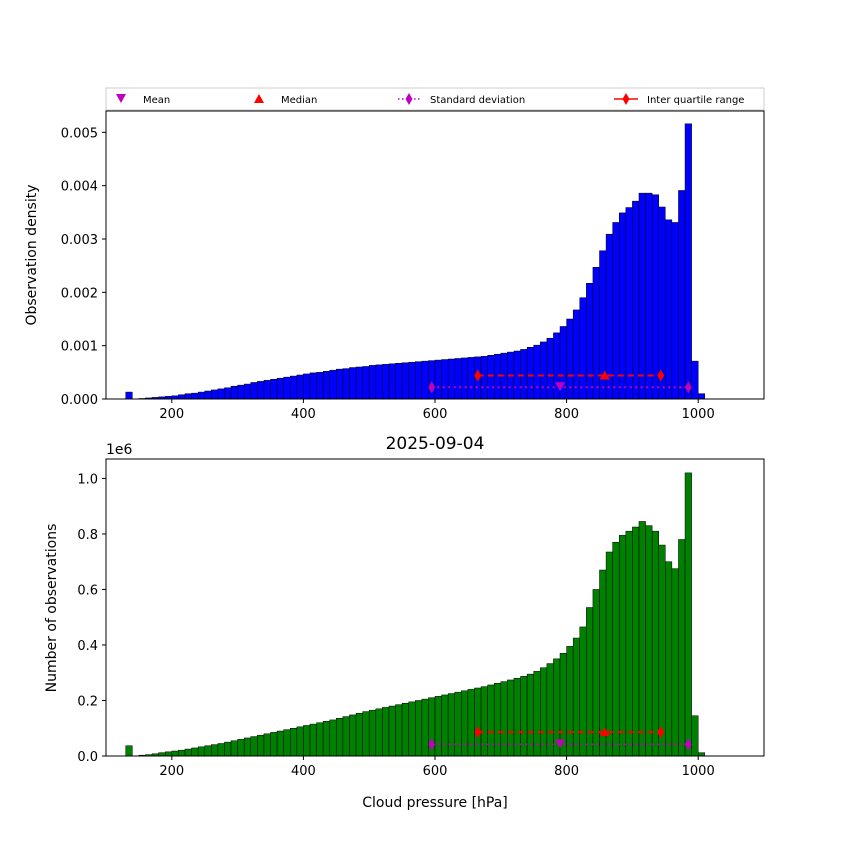 The width and height of the screenshot is (850, 850). Describe the element at coordinates (79, 347) in the screenshot. I see `y-tick-label: 0.001` at that location.